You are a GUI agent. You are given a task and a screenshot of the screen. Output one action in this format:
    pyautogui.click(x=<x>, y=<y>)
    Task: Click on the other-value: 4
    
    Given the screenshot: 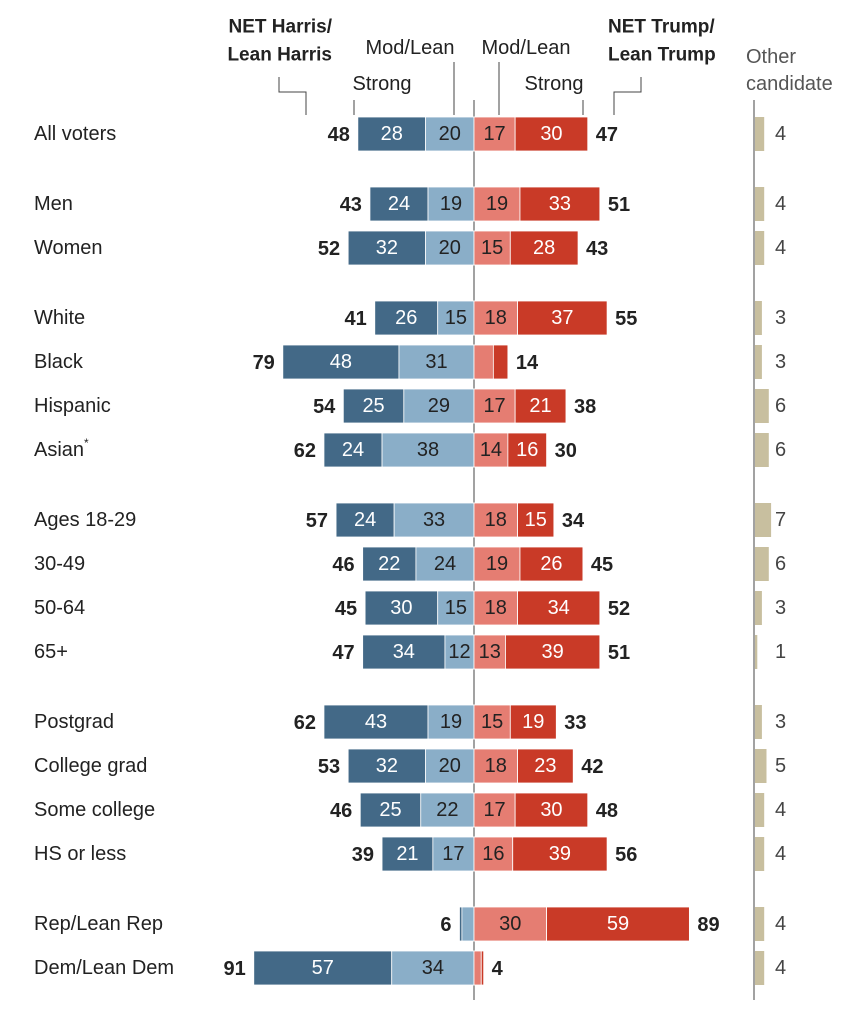 What is the action you would take?
    pyautogui.click(x=780, y=248)
    